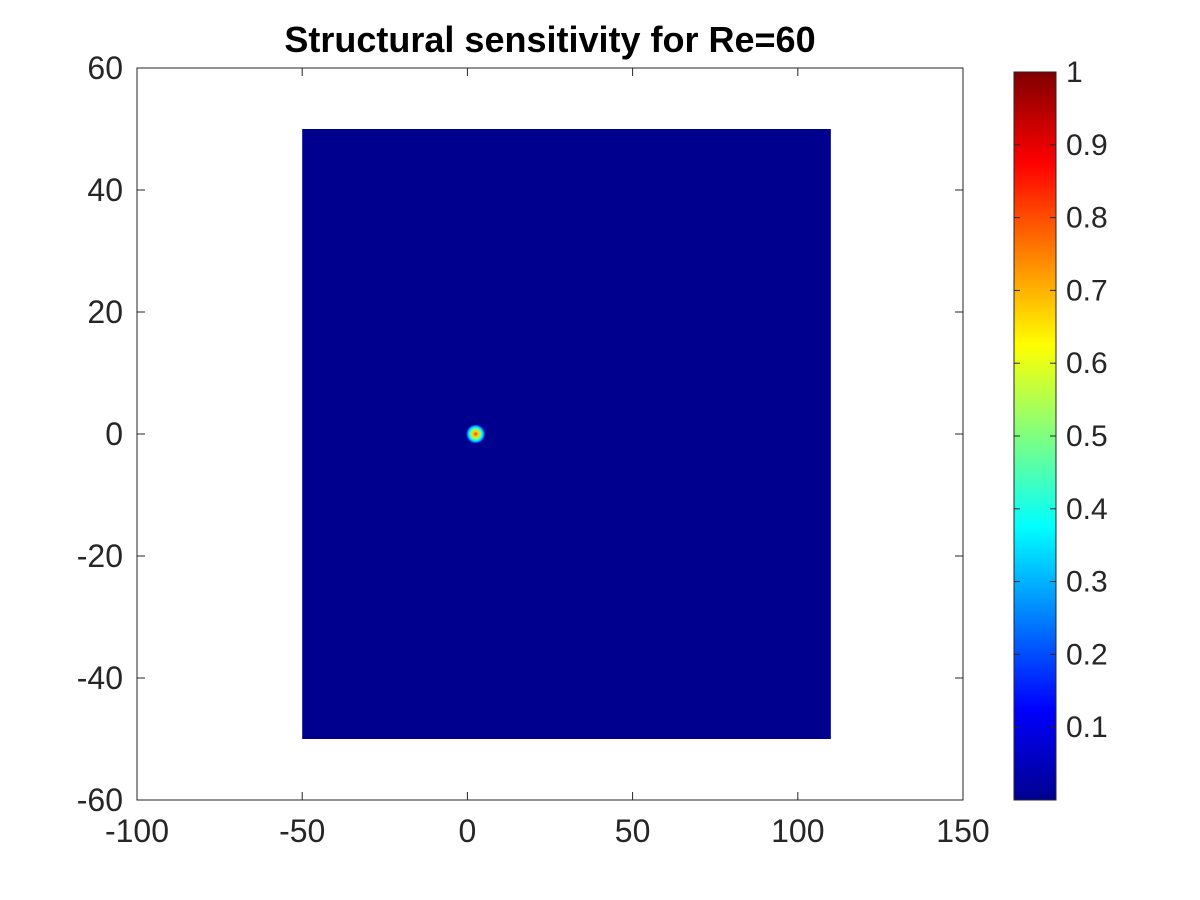 The image size is (1200, 900). What do you see at coordinates (962, 831) in the screenshot?
I see `x-tick-label: 150` at bounding box center [962, 831].